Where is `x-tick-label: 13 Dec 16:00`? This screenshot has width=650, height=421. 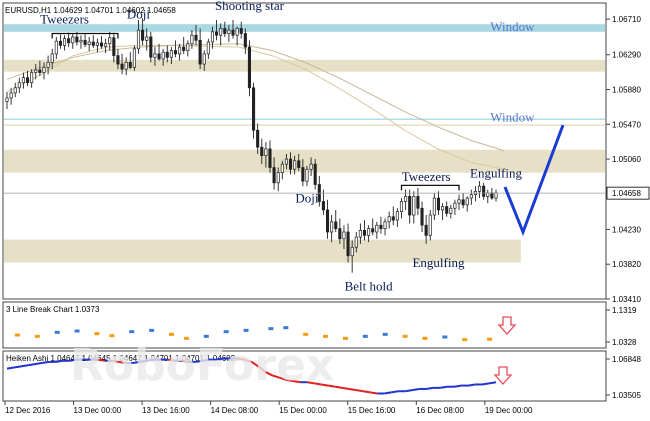
x-tick-label: 13 Dec 16:00 is located at coordinates (166, 410).